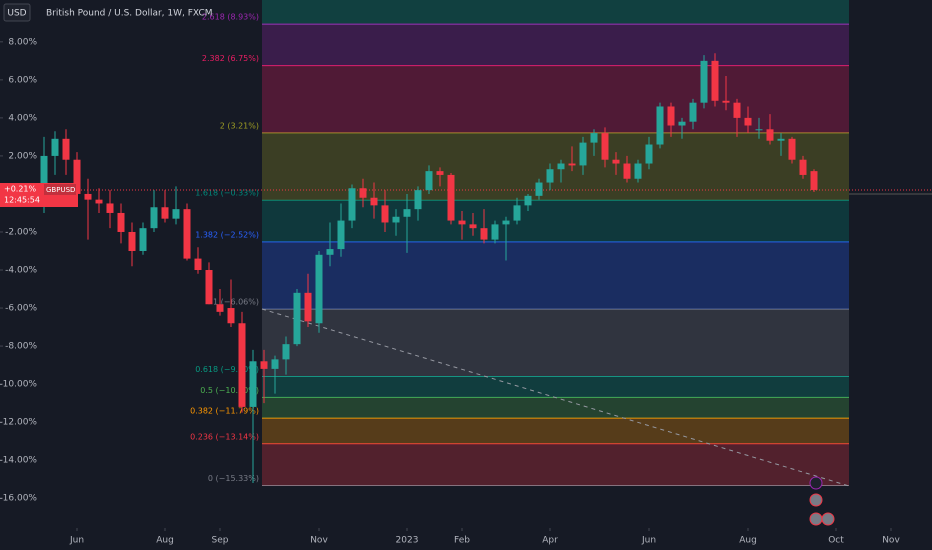 This screenshot has width=932, height=550. Describe the element at coordinates (462, 541) in the screenshot. I see `x-tick-label: Feb` at that location.